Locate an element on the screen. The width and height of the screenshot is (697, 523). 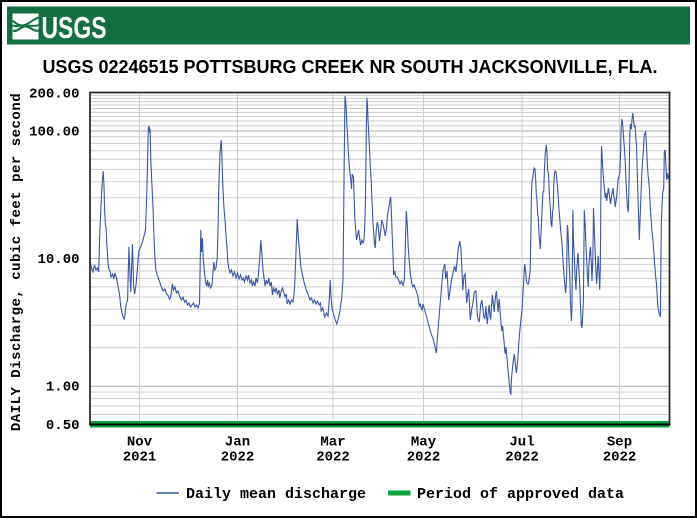
svg-text: May is located at coordinates (424, 443).